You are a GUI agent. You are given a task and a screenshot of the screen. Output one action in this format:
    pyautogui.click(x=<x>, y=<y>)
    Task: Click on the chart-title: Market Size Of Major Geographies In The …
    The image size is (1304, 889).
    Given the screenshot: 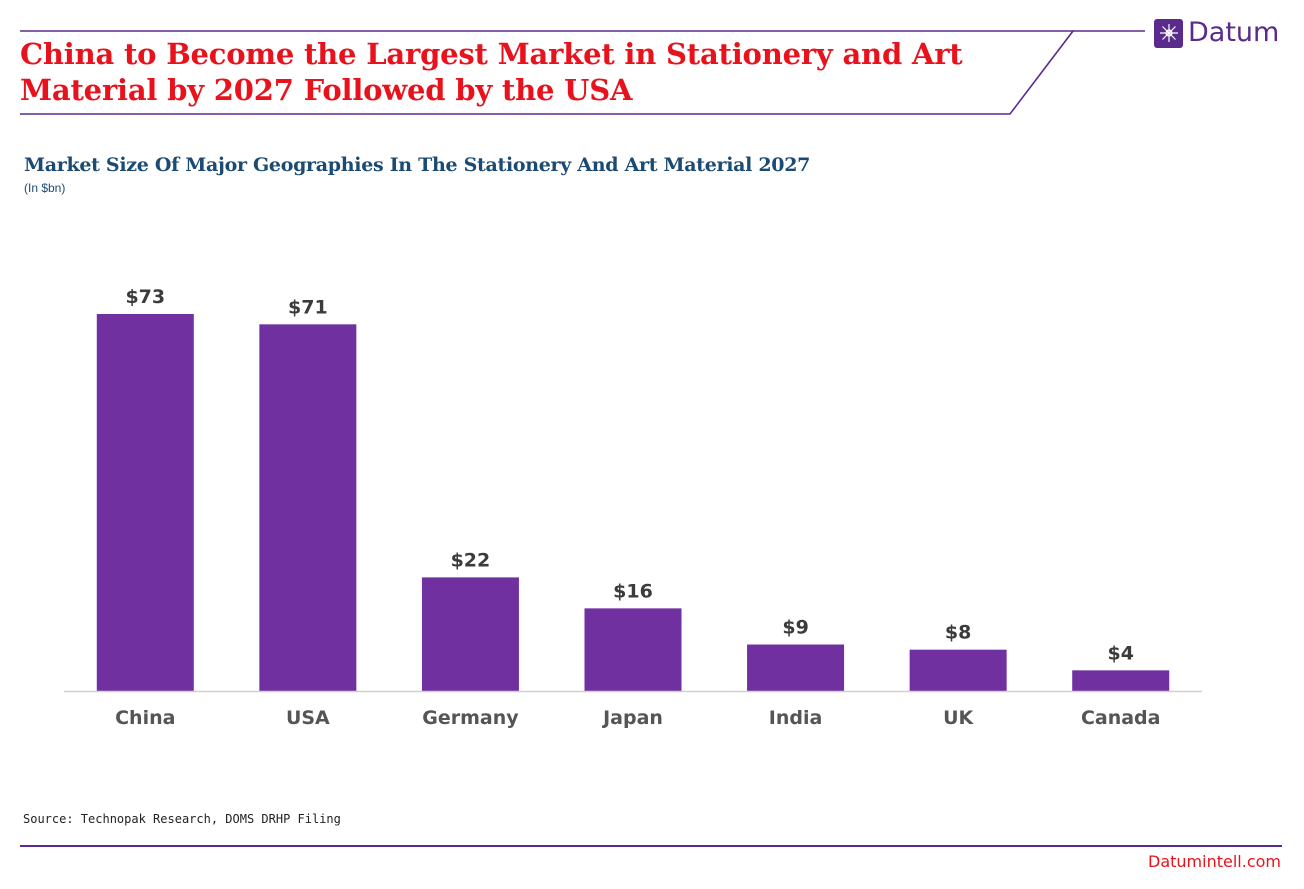 What is the action you would take?
    pyautogui.click(x=417, y=165)
    